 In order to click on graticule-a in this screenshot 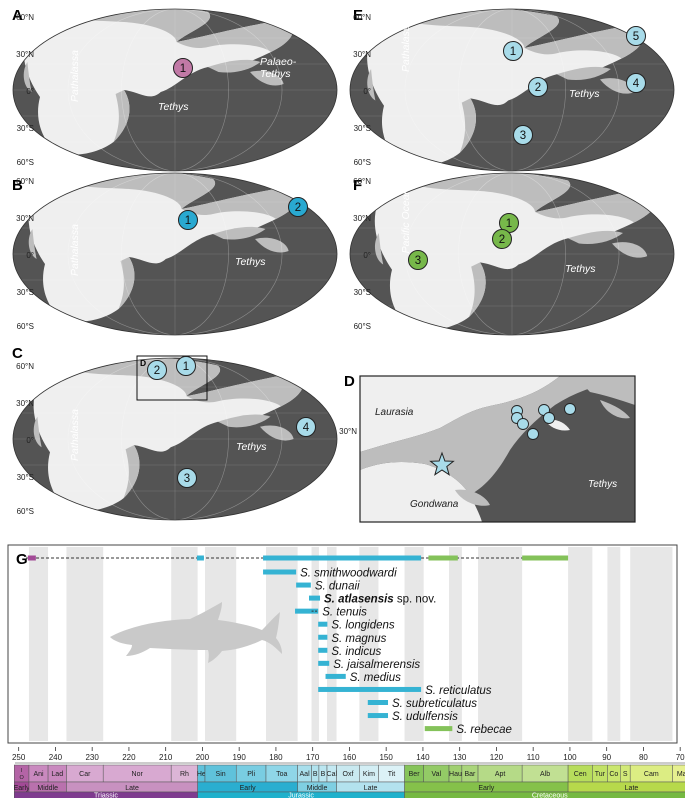, I will do `click(175, 90)`.